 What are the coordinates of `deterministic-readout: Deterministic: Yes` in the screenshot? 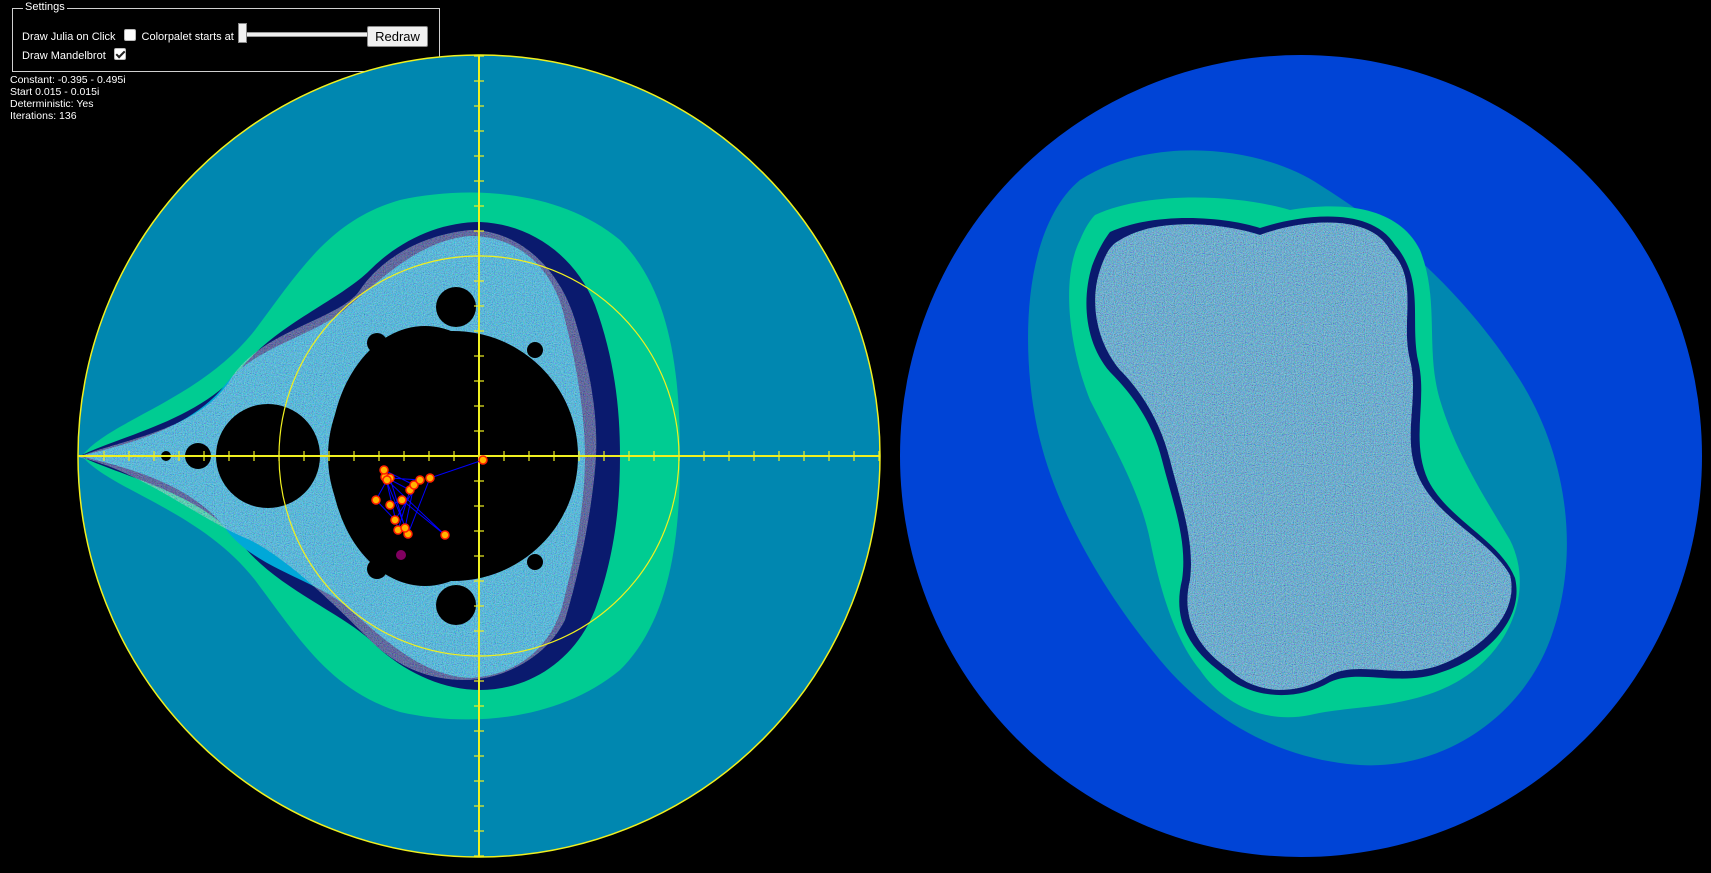 It's located at (52, 104).